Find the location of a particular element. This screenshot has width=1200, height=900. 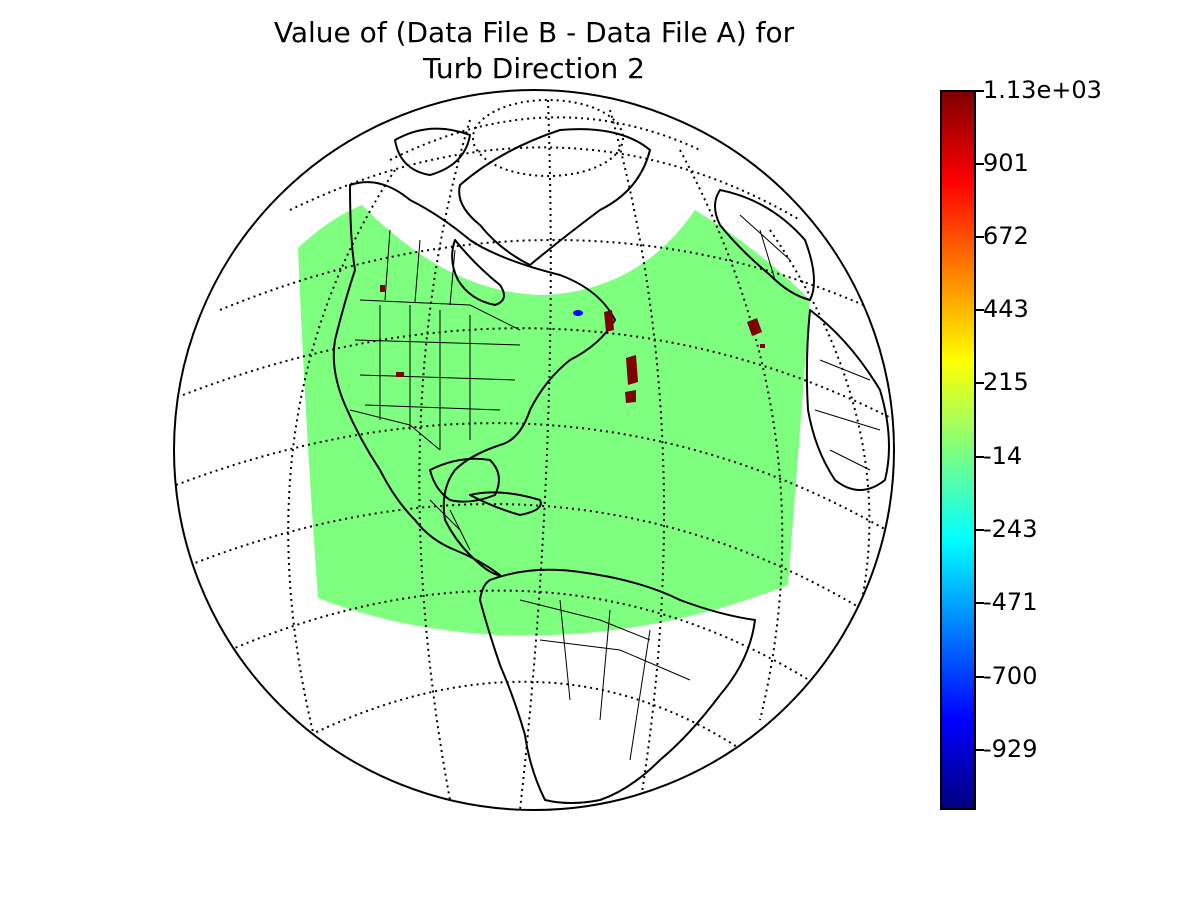

colorbar is located at coordinates (958, 450).